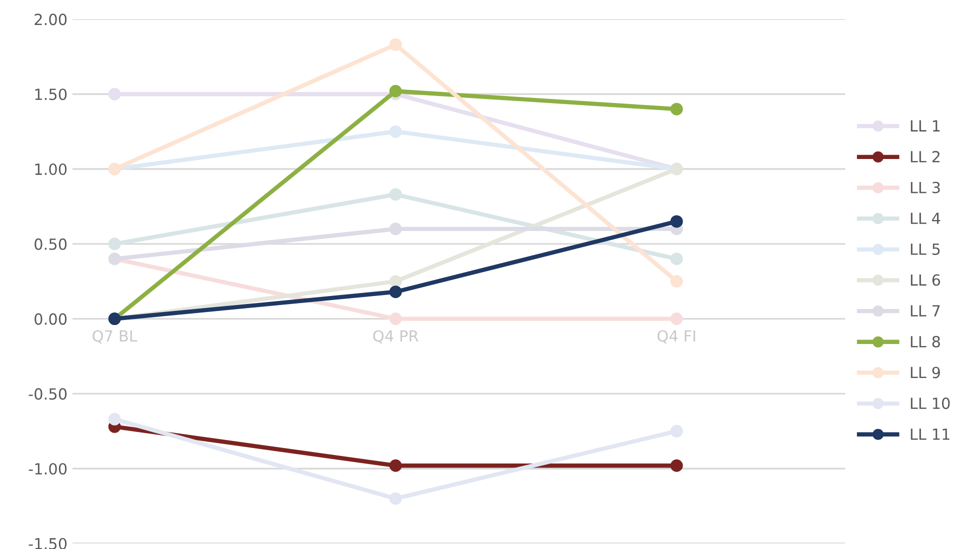 This screenshot has height=549, width=966. Describe the element at coordinates (930, 434) in the screenshot. I see `legend-label: LL 11` at that location.